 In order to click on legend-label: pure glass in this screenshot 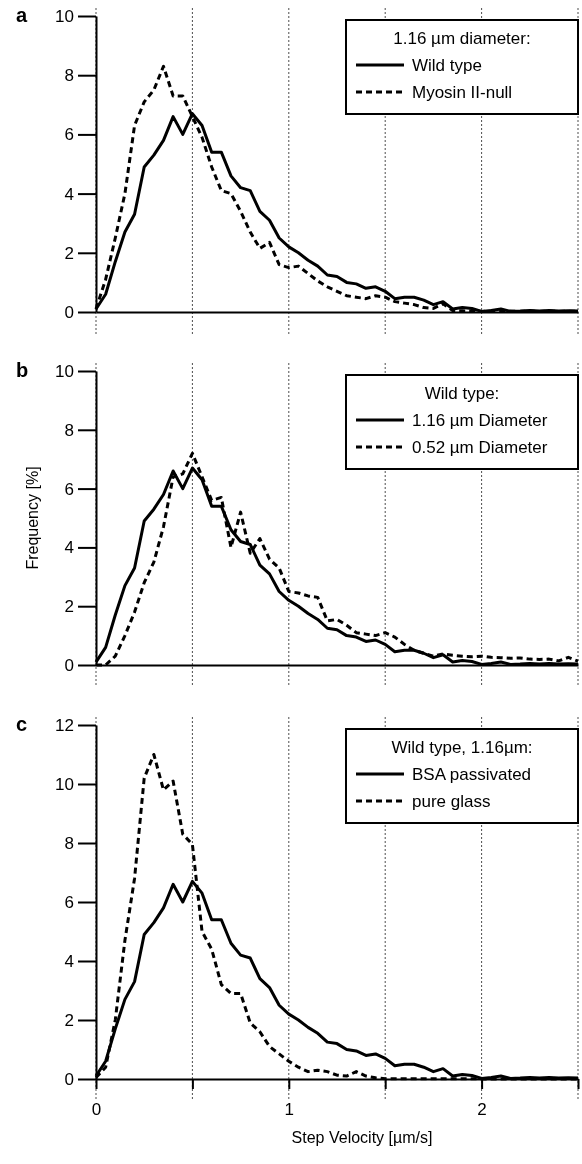, I will do `click(451, 801)`.